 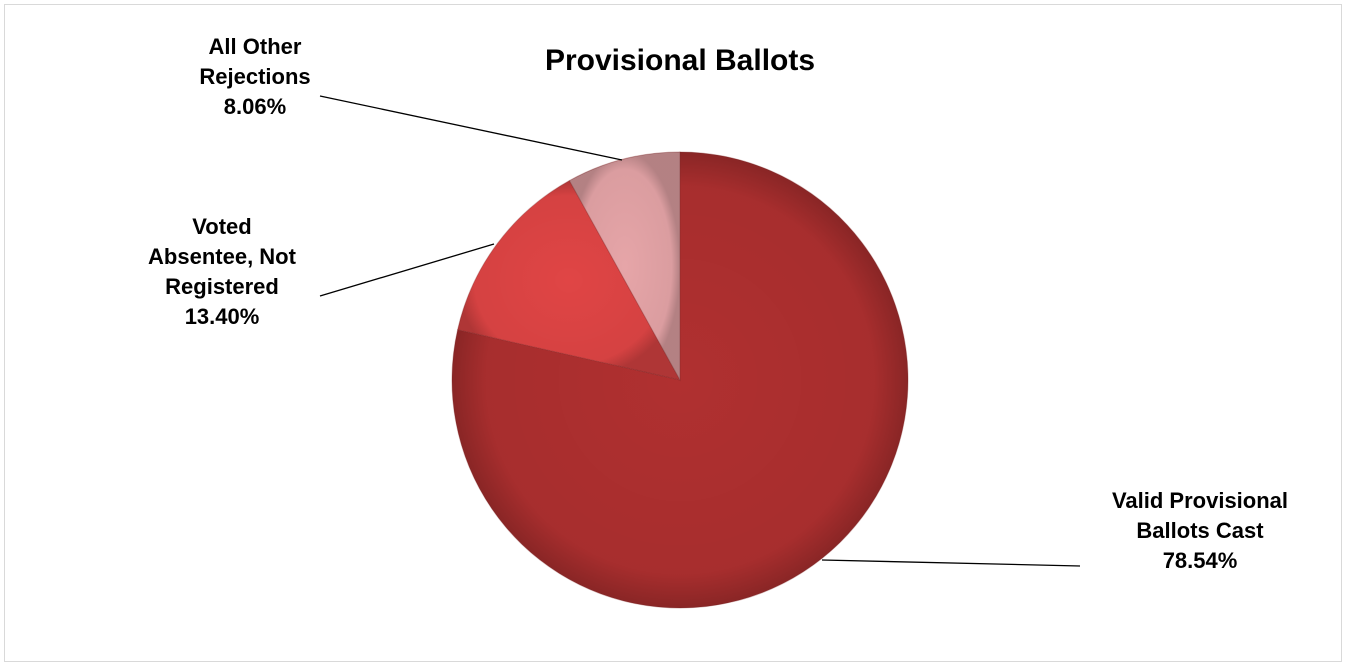 I want to click on data-label: Voted Absentee, Not Registered 13.40%, so click(x=222, y=271).